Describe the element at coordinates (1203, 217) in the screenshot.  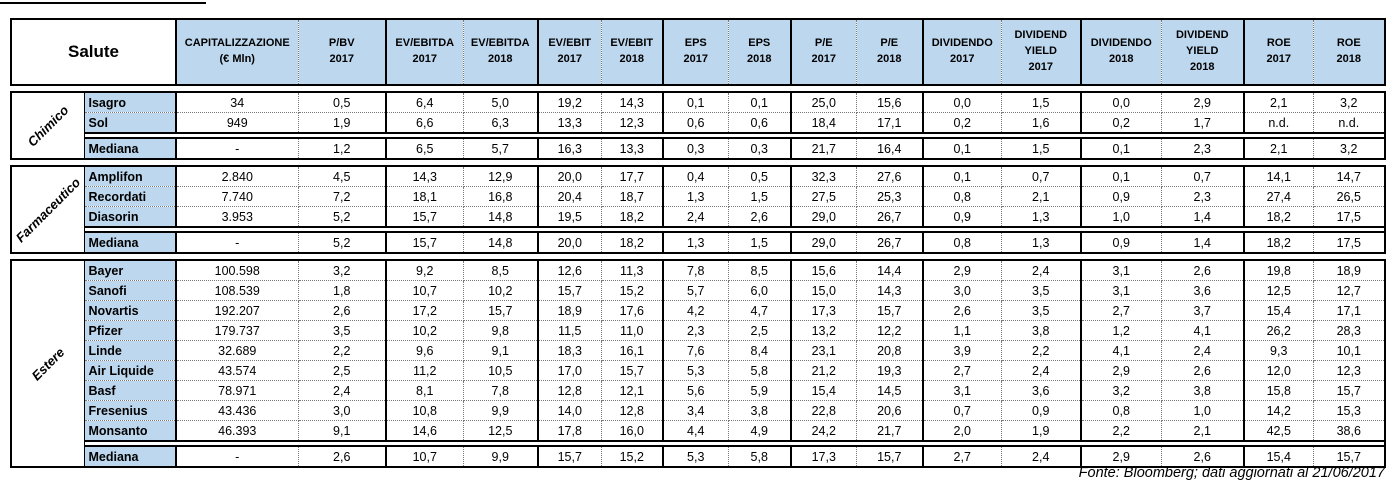
I see `value-cell: 1,4` at that location.